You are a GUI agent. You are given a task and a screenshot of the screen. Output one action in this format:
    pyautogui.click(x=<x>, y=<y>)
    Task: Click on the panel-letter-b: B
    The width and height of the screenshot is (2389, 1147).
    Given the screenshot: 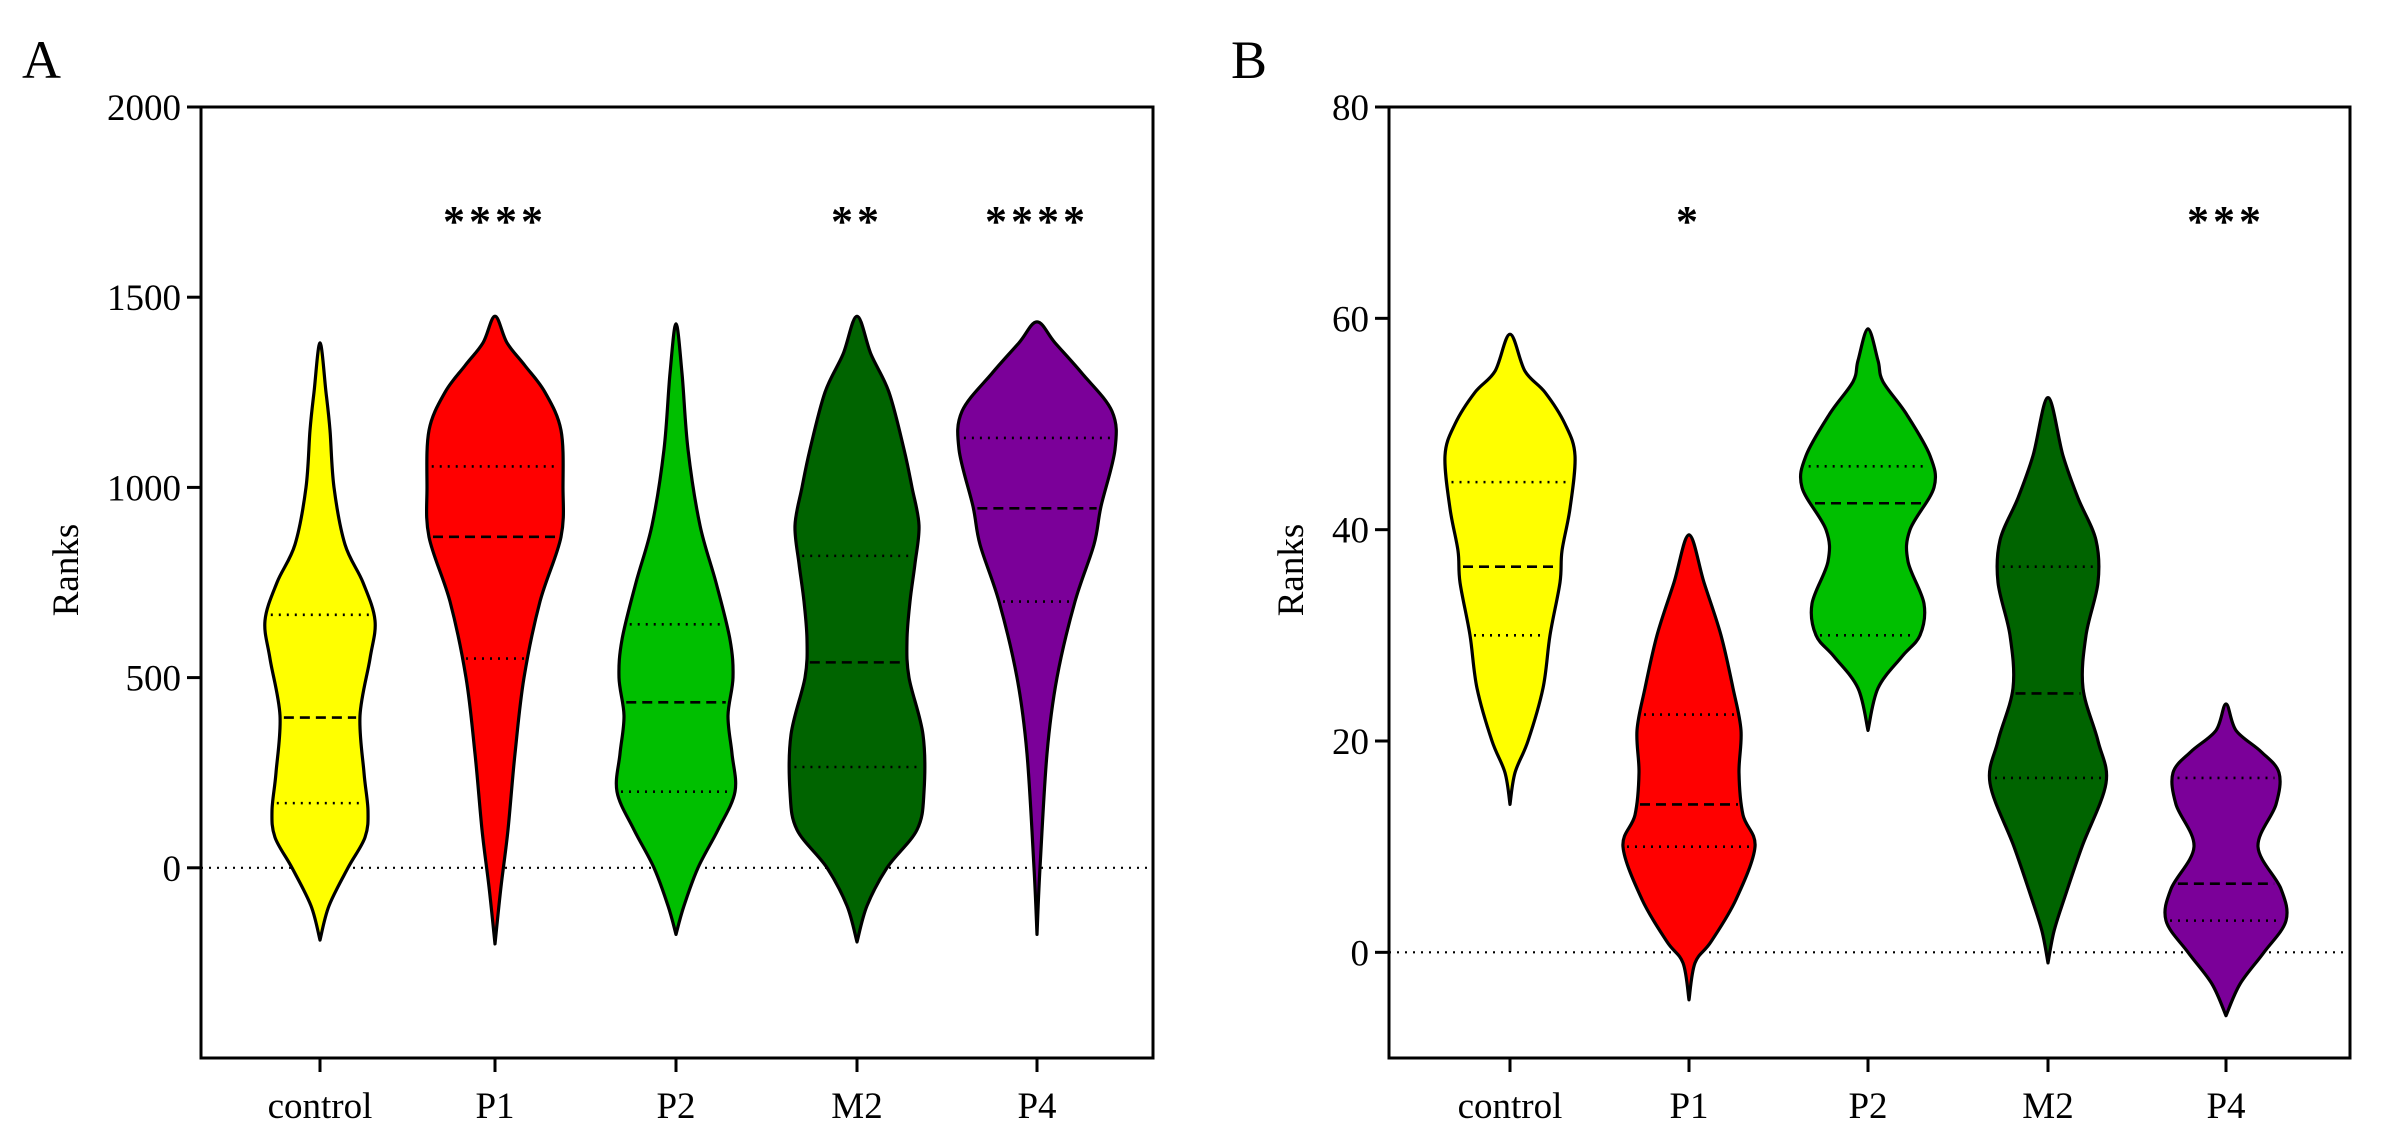 What is the action you would take?
    pyautogui.click(x=1249, y=60)
    